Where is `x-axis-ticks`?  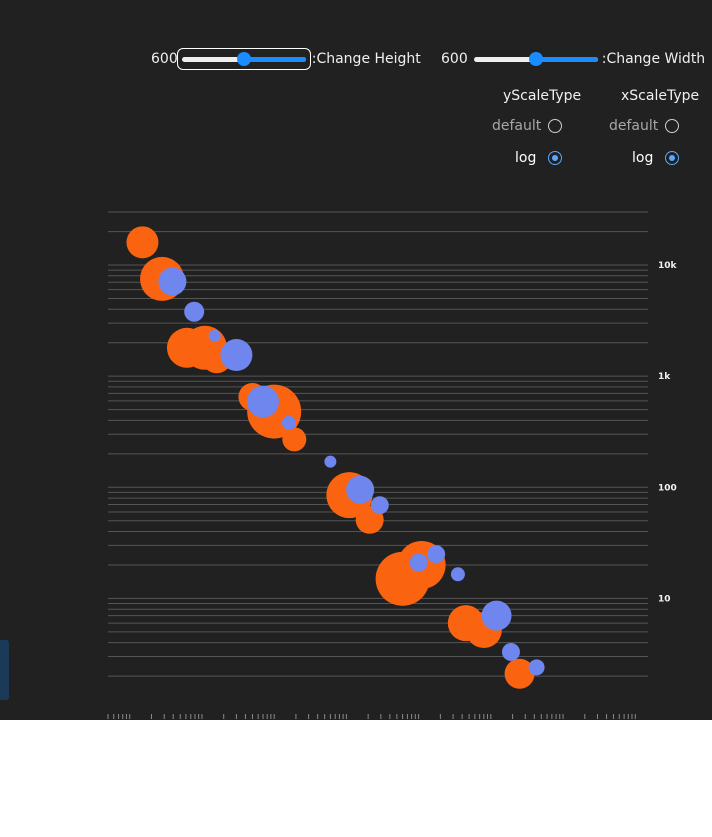 x-axis-ticks is located at coordinates (371, 716).